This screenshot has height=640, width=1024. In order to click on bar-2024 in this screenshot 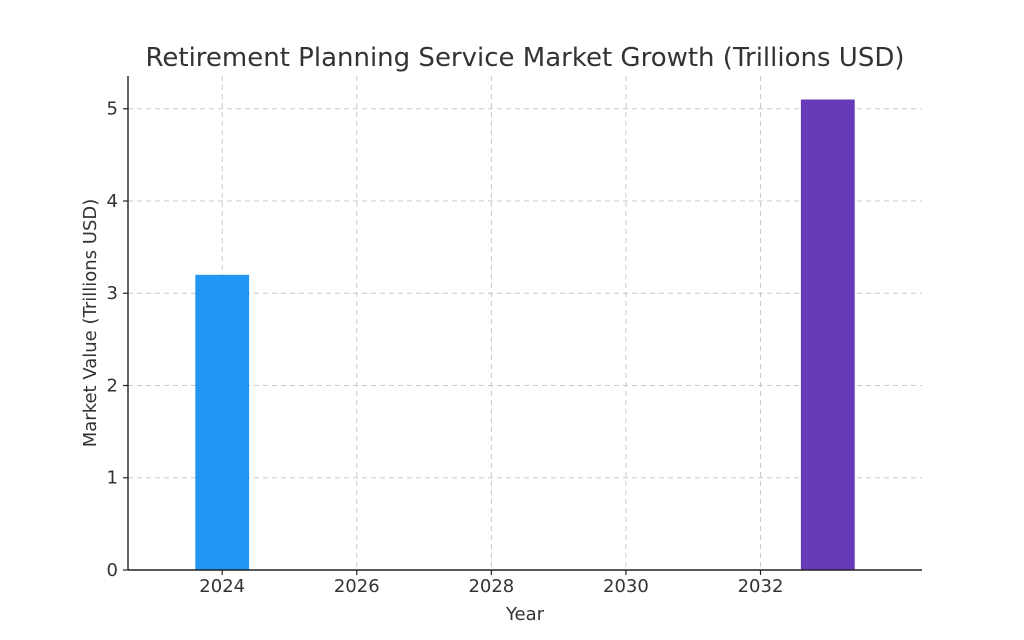, I will do `click(222, 422)`.